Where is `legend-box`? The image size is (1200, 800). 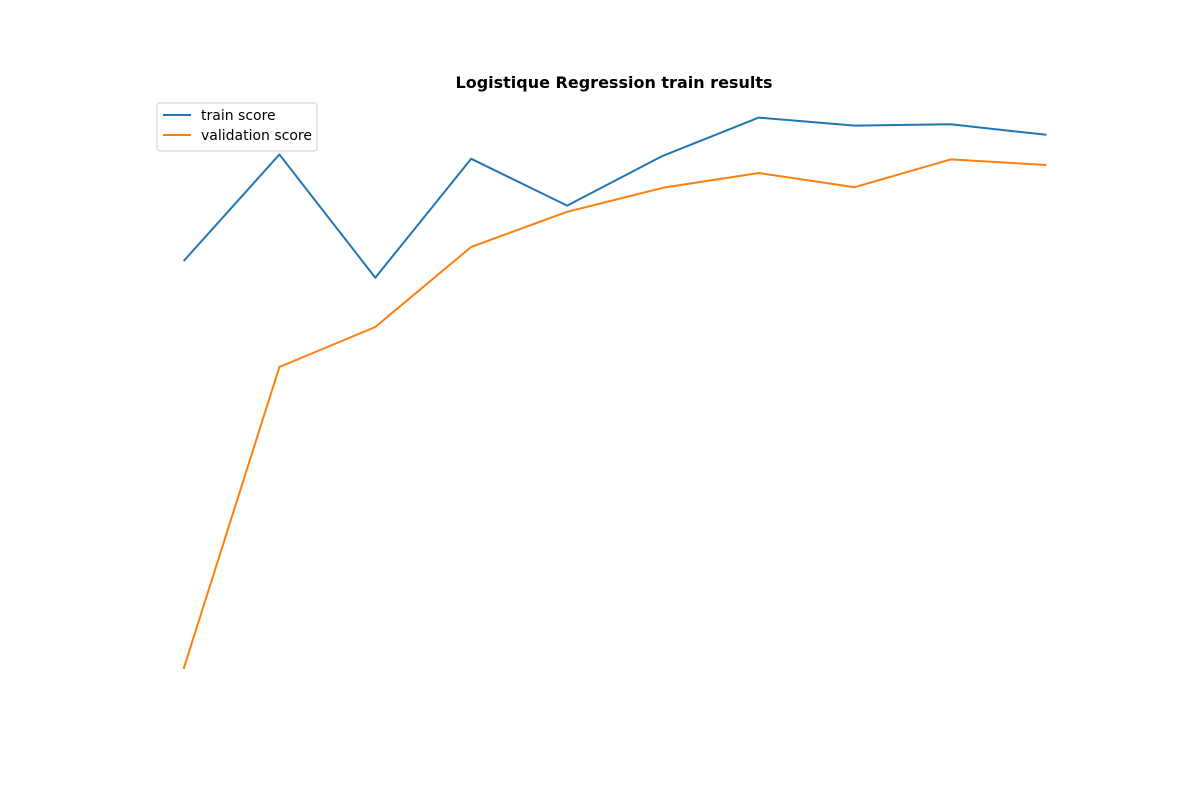 legend-box is located at coordinates (237, 127).